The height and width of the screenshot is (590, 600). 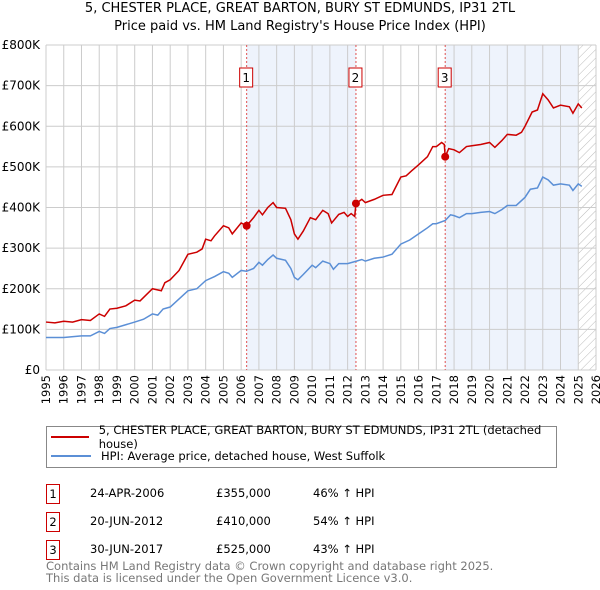 What do you see at coordinates (525, 389) in the screenshot?
I see `x-tick-label: 2022` at bounding box center [525, 389].